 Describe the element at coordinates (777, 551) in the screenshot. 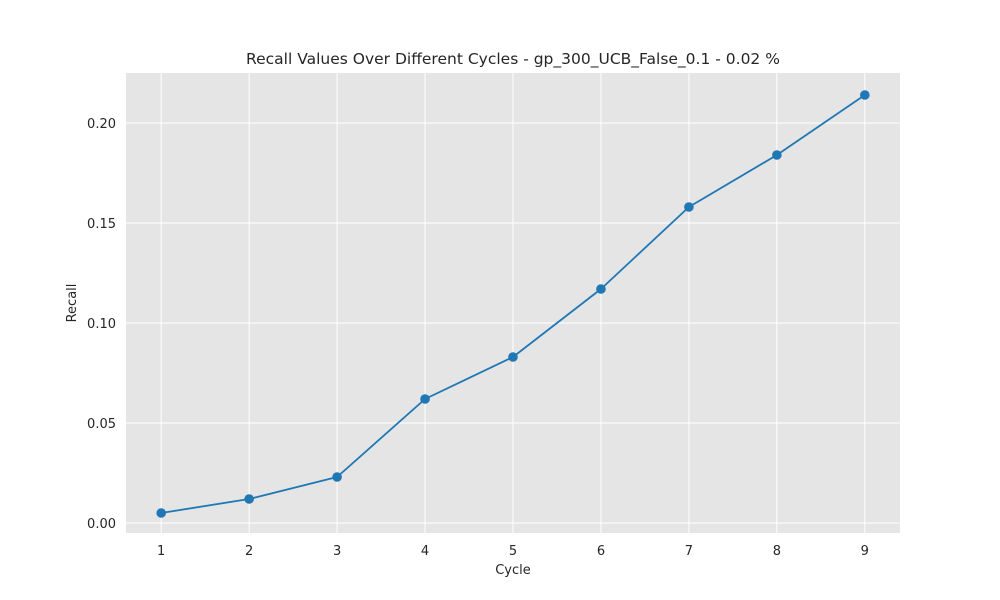

I see `x-tick-label: 8` at that location.